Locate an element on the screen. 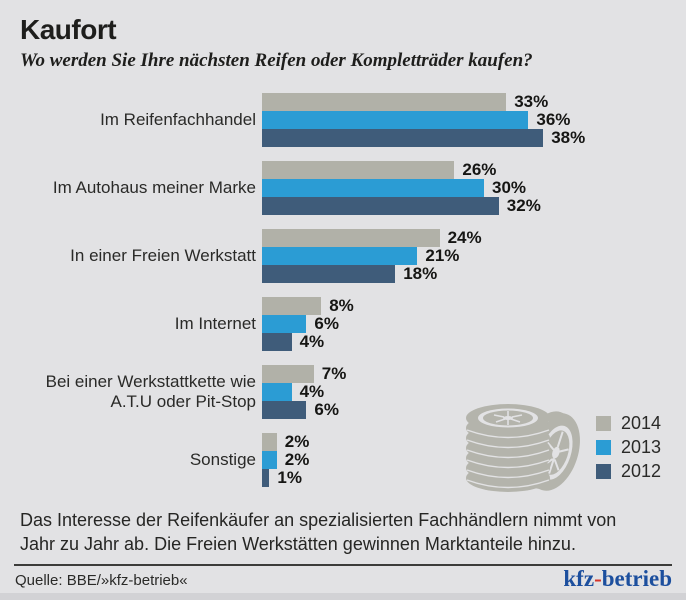  bar-value-label: 26% is located at coordinates (479, 169).